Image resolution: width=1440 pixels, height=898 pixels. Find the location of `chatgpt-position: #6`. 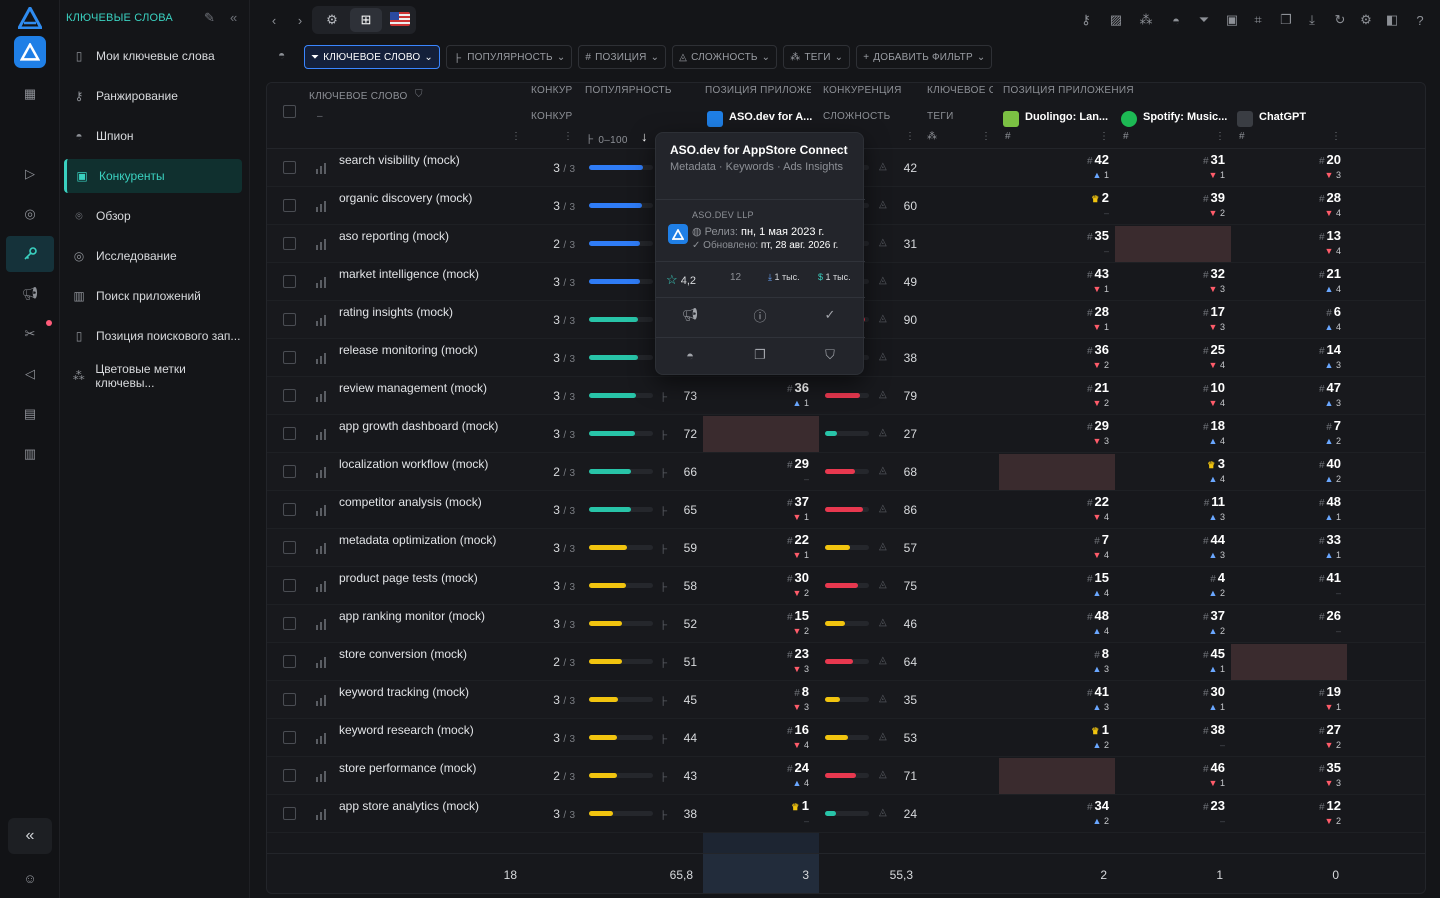

chatgpt-position: #6 is located at coordinates (1321, 311).